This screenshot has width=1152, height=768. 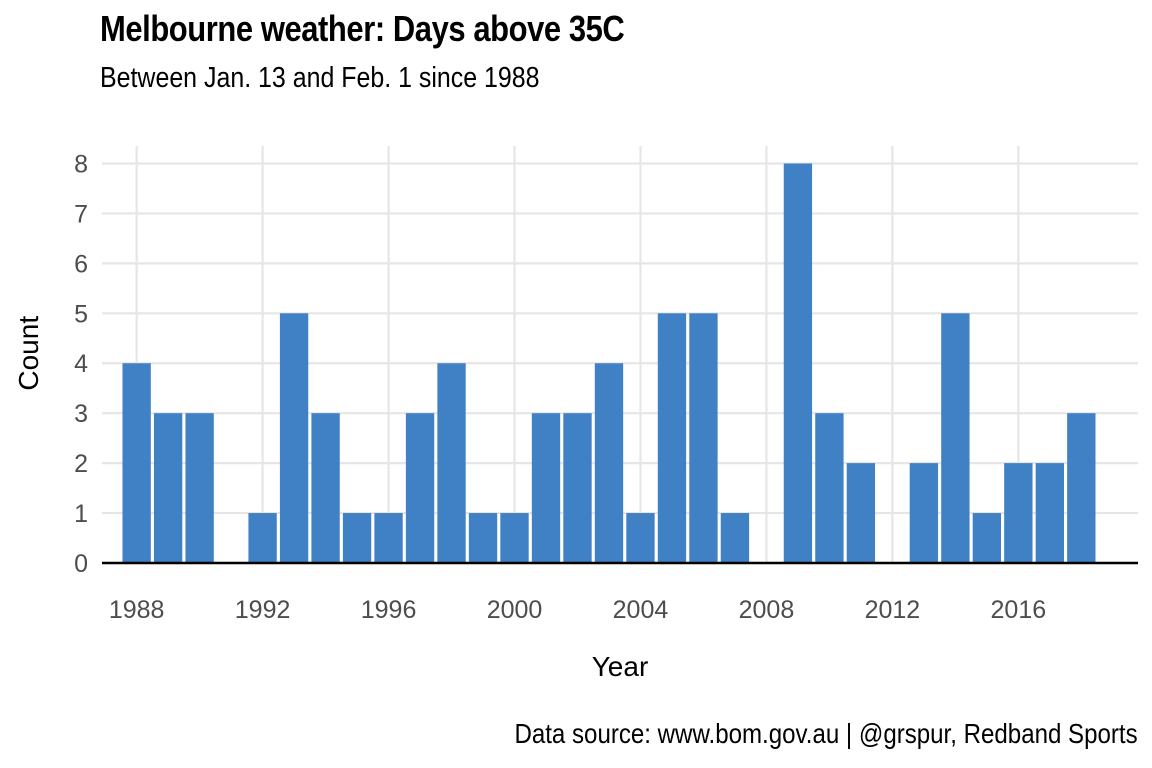 What do you see at coordinates (829, 488) in the screenshot?
I see `bar-2010` at bounding box center [829, 488].